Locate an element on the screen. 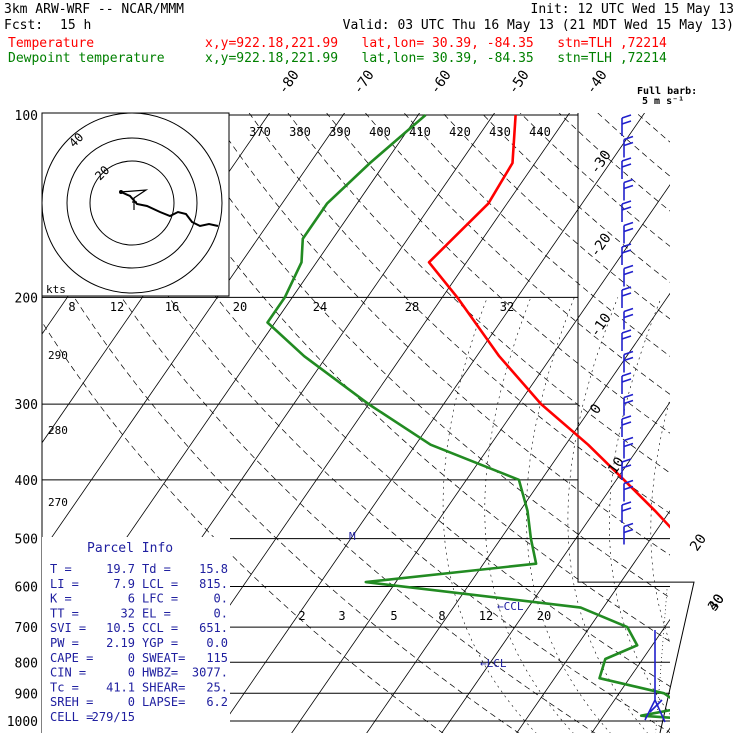  hodograph-unit-label: kts is located at coordinates (56, 289).